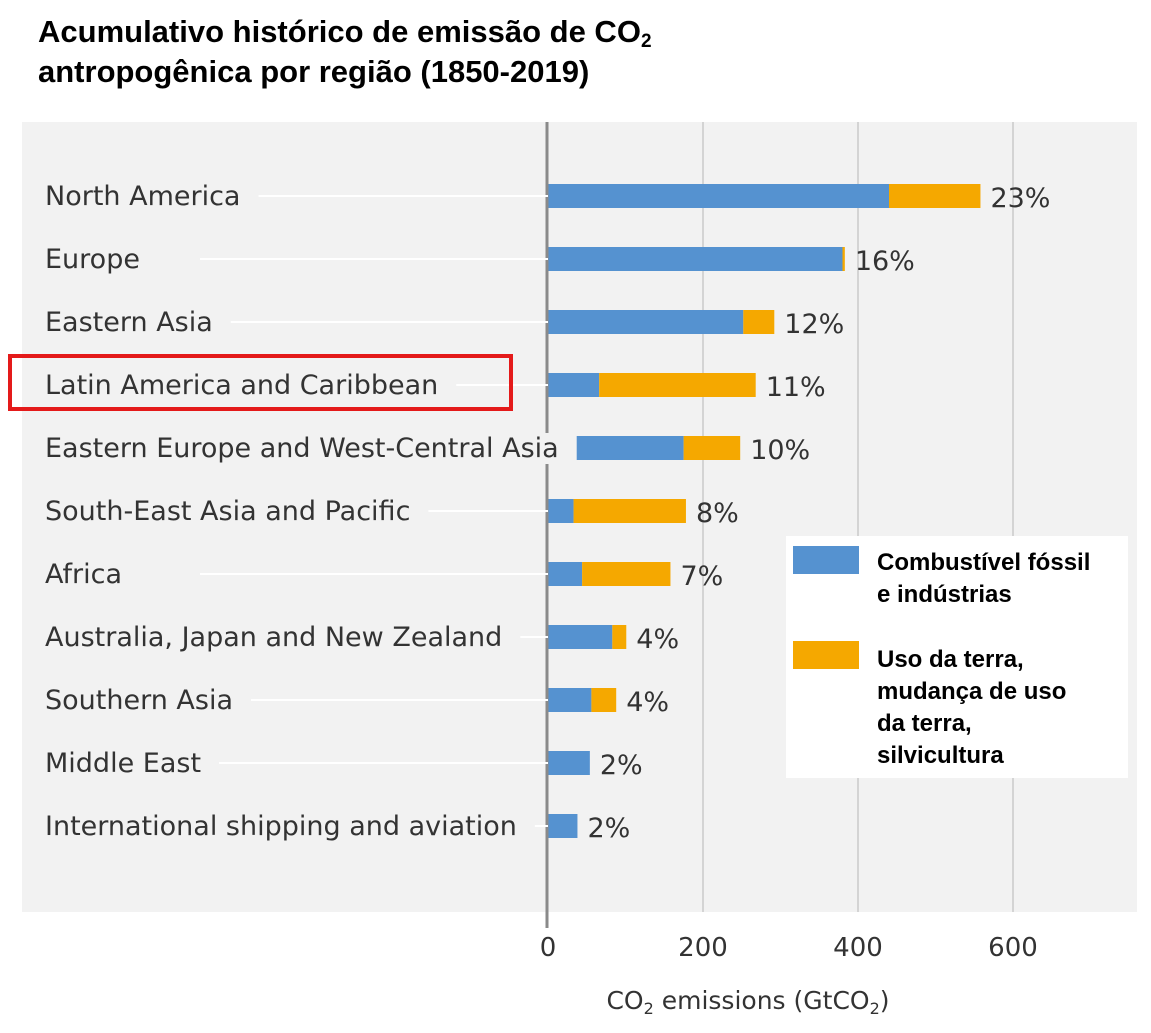 The width and height of the screenshot is (1151, 1033). Describe the element at coordinates (677, 385) in the screenshot. I see `bar-landuse-latin-america-and-caribbean` at that location.